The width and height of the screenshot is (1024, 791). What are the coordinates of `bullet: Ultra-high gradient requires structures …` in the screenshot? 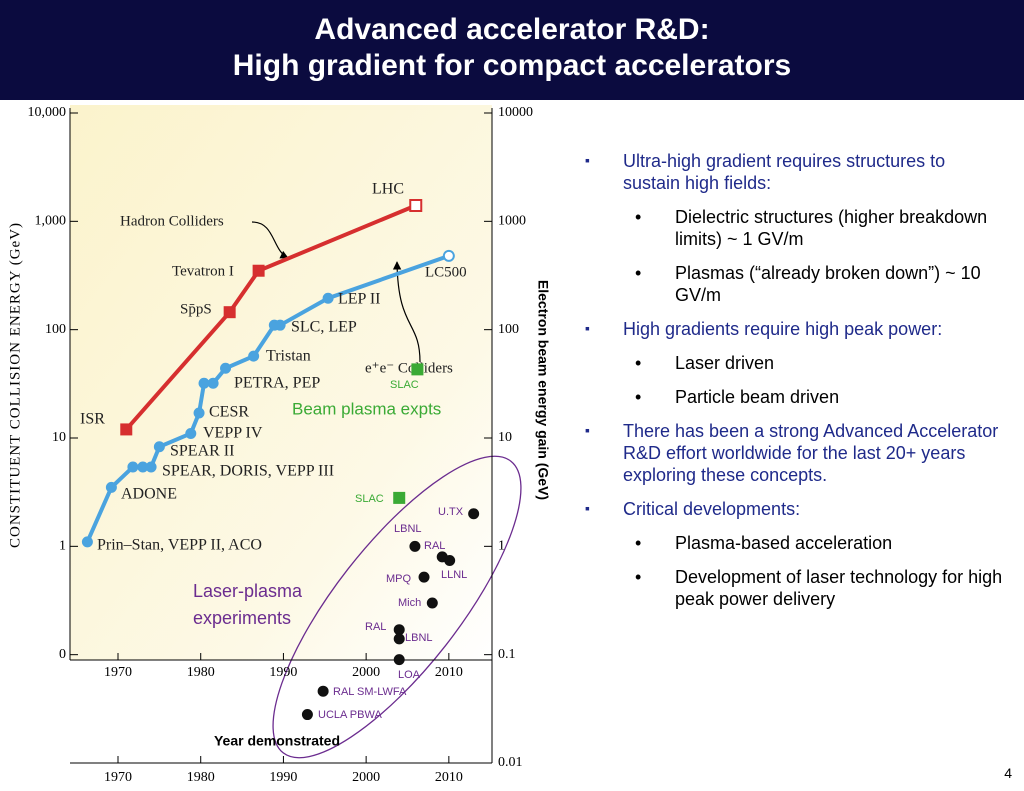 It's located at (795, 171).